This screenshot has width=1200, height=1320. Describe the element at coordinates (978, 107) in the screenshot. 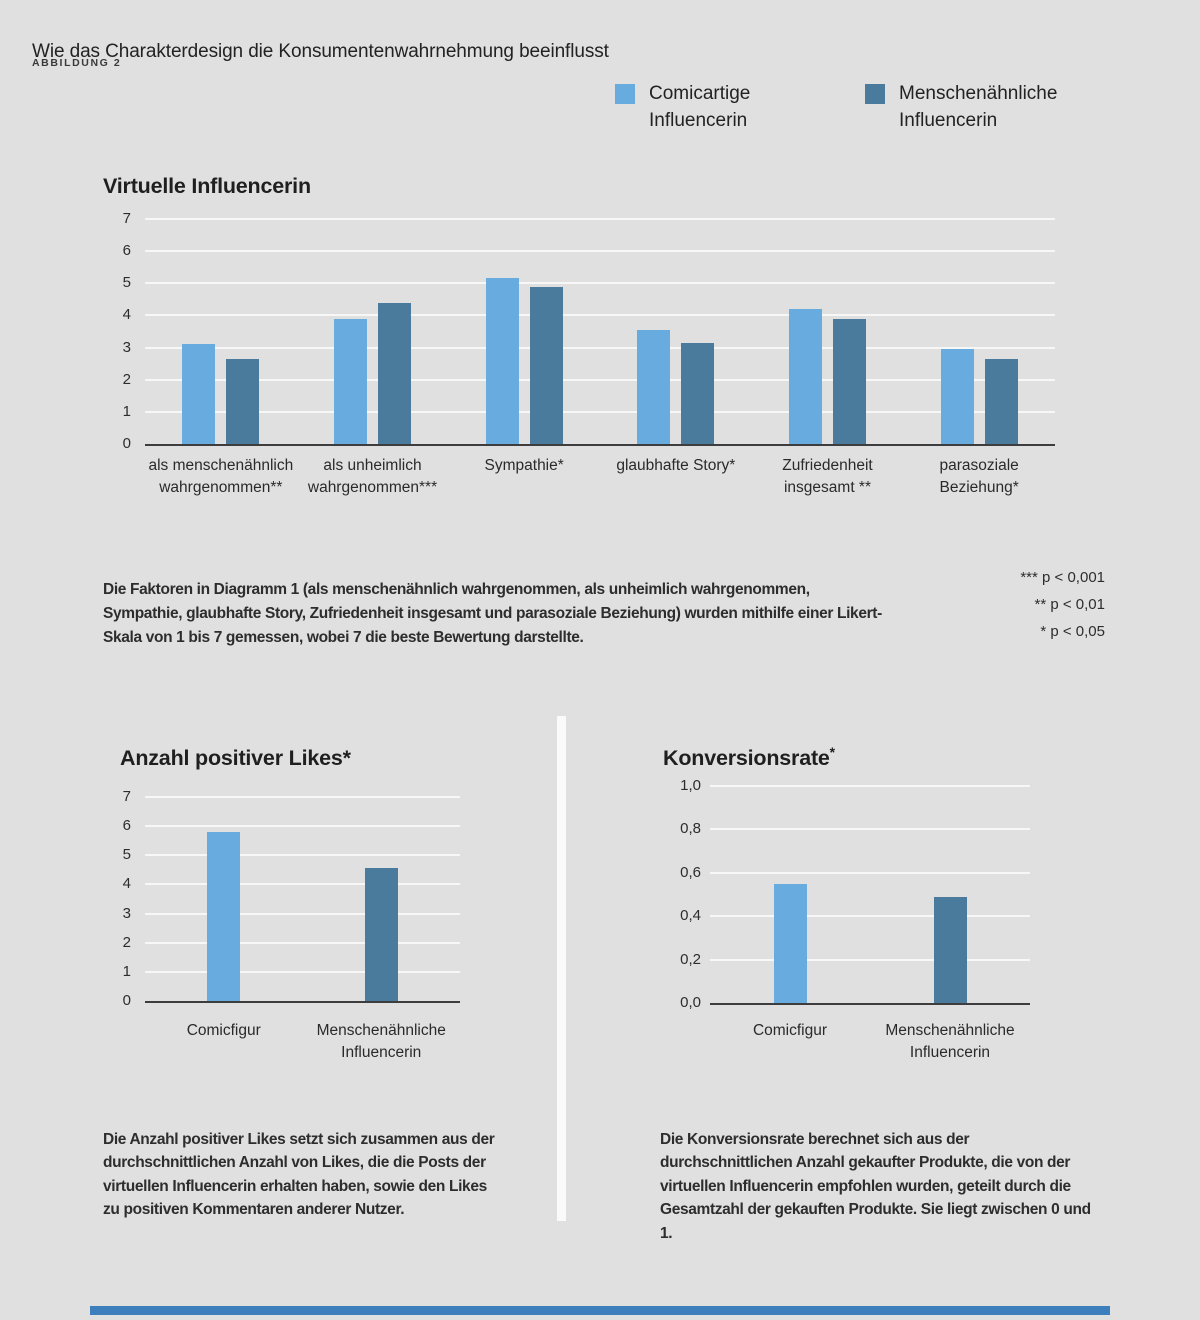

I see `legend-label-human: Menschenähnliche Influencerin` at that location.